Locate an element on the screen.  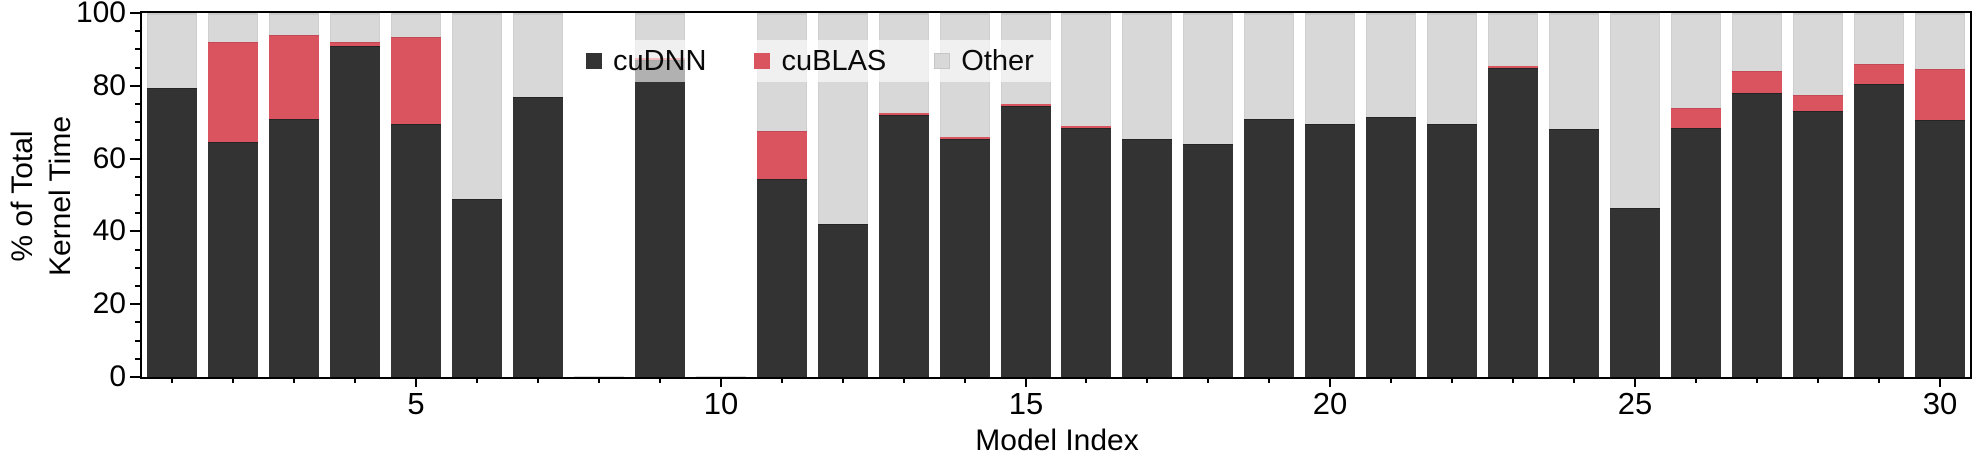
bar-27-segment-other is located at coordinates (1756, 42).